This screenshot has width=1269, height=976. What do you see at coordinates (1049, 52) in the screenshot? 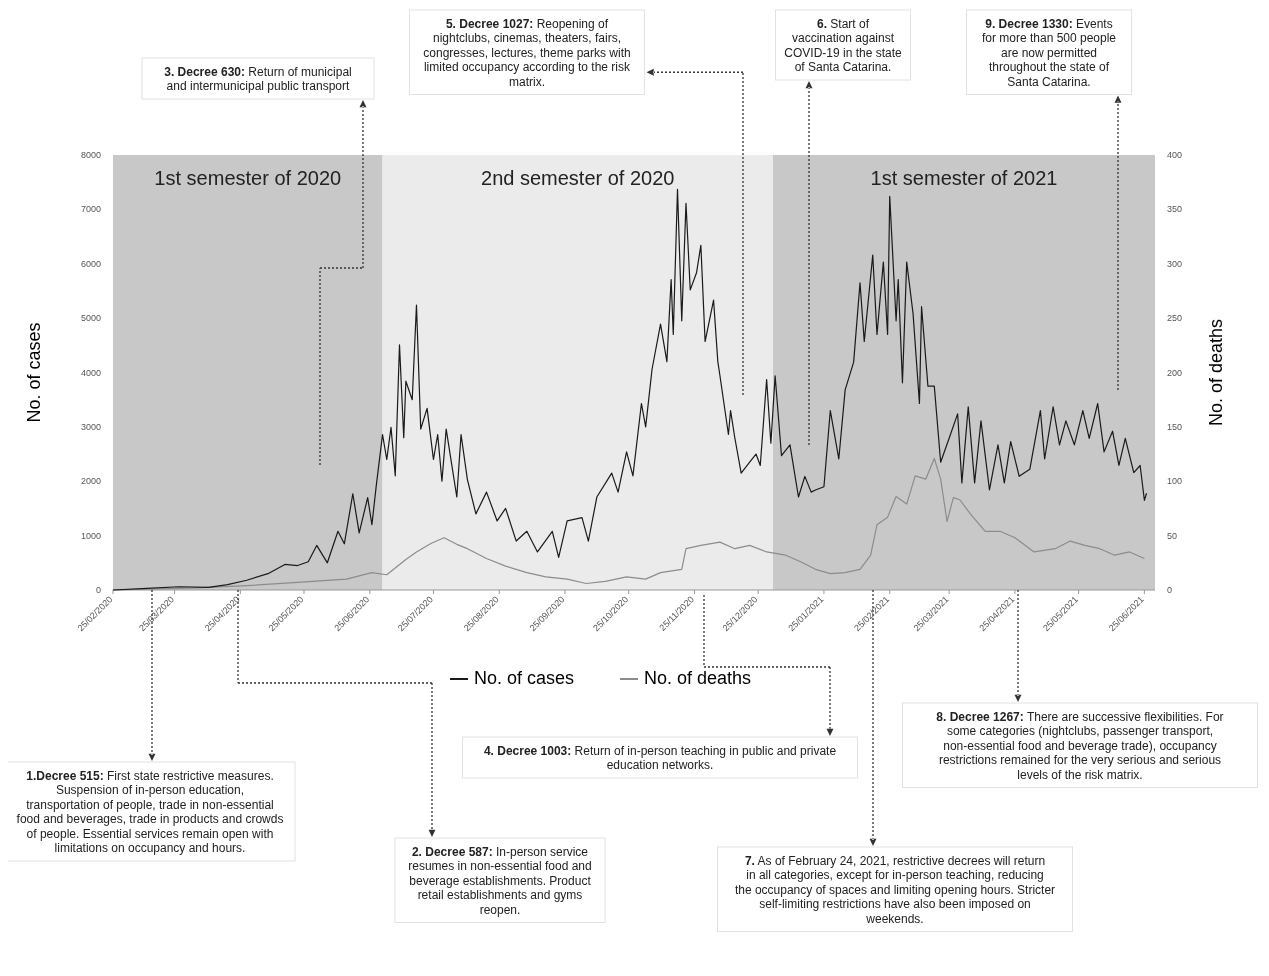
I see `text: 9. Decree 1330: Events for more than 500 people are now permitted throughout the state of Santa Catarina.` at bounding box center [1049, 52].